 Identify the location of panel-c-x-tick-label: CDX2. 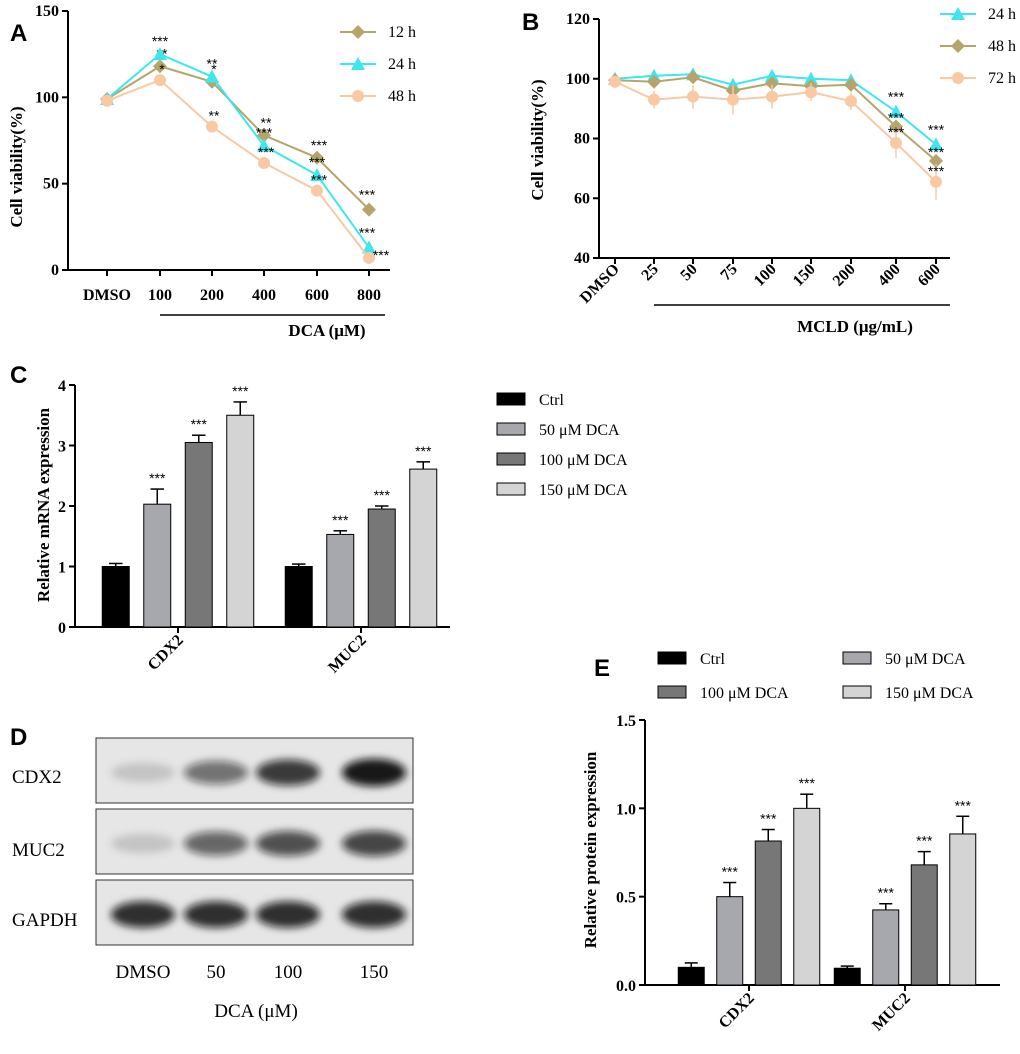
(166, 653).